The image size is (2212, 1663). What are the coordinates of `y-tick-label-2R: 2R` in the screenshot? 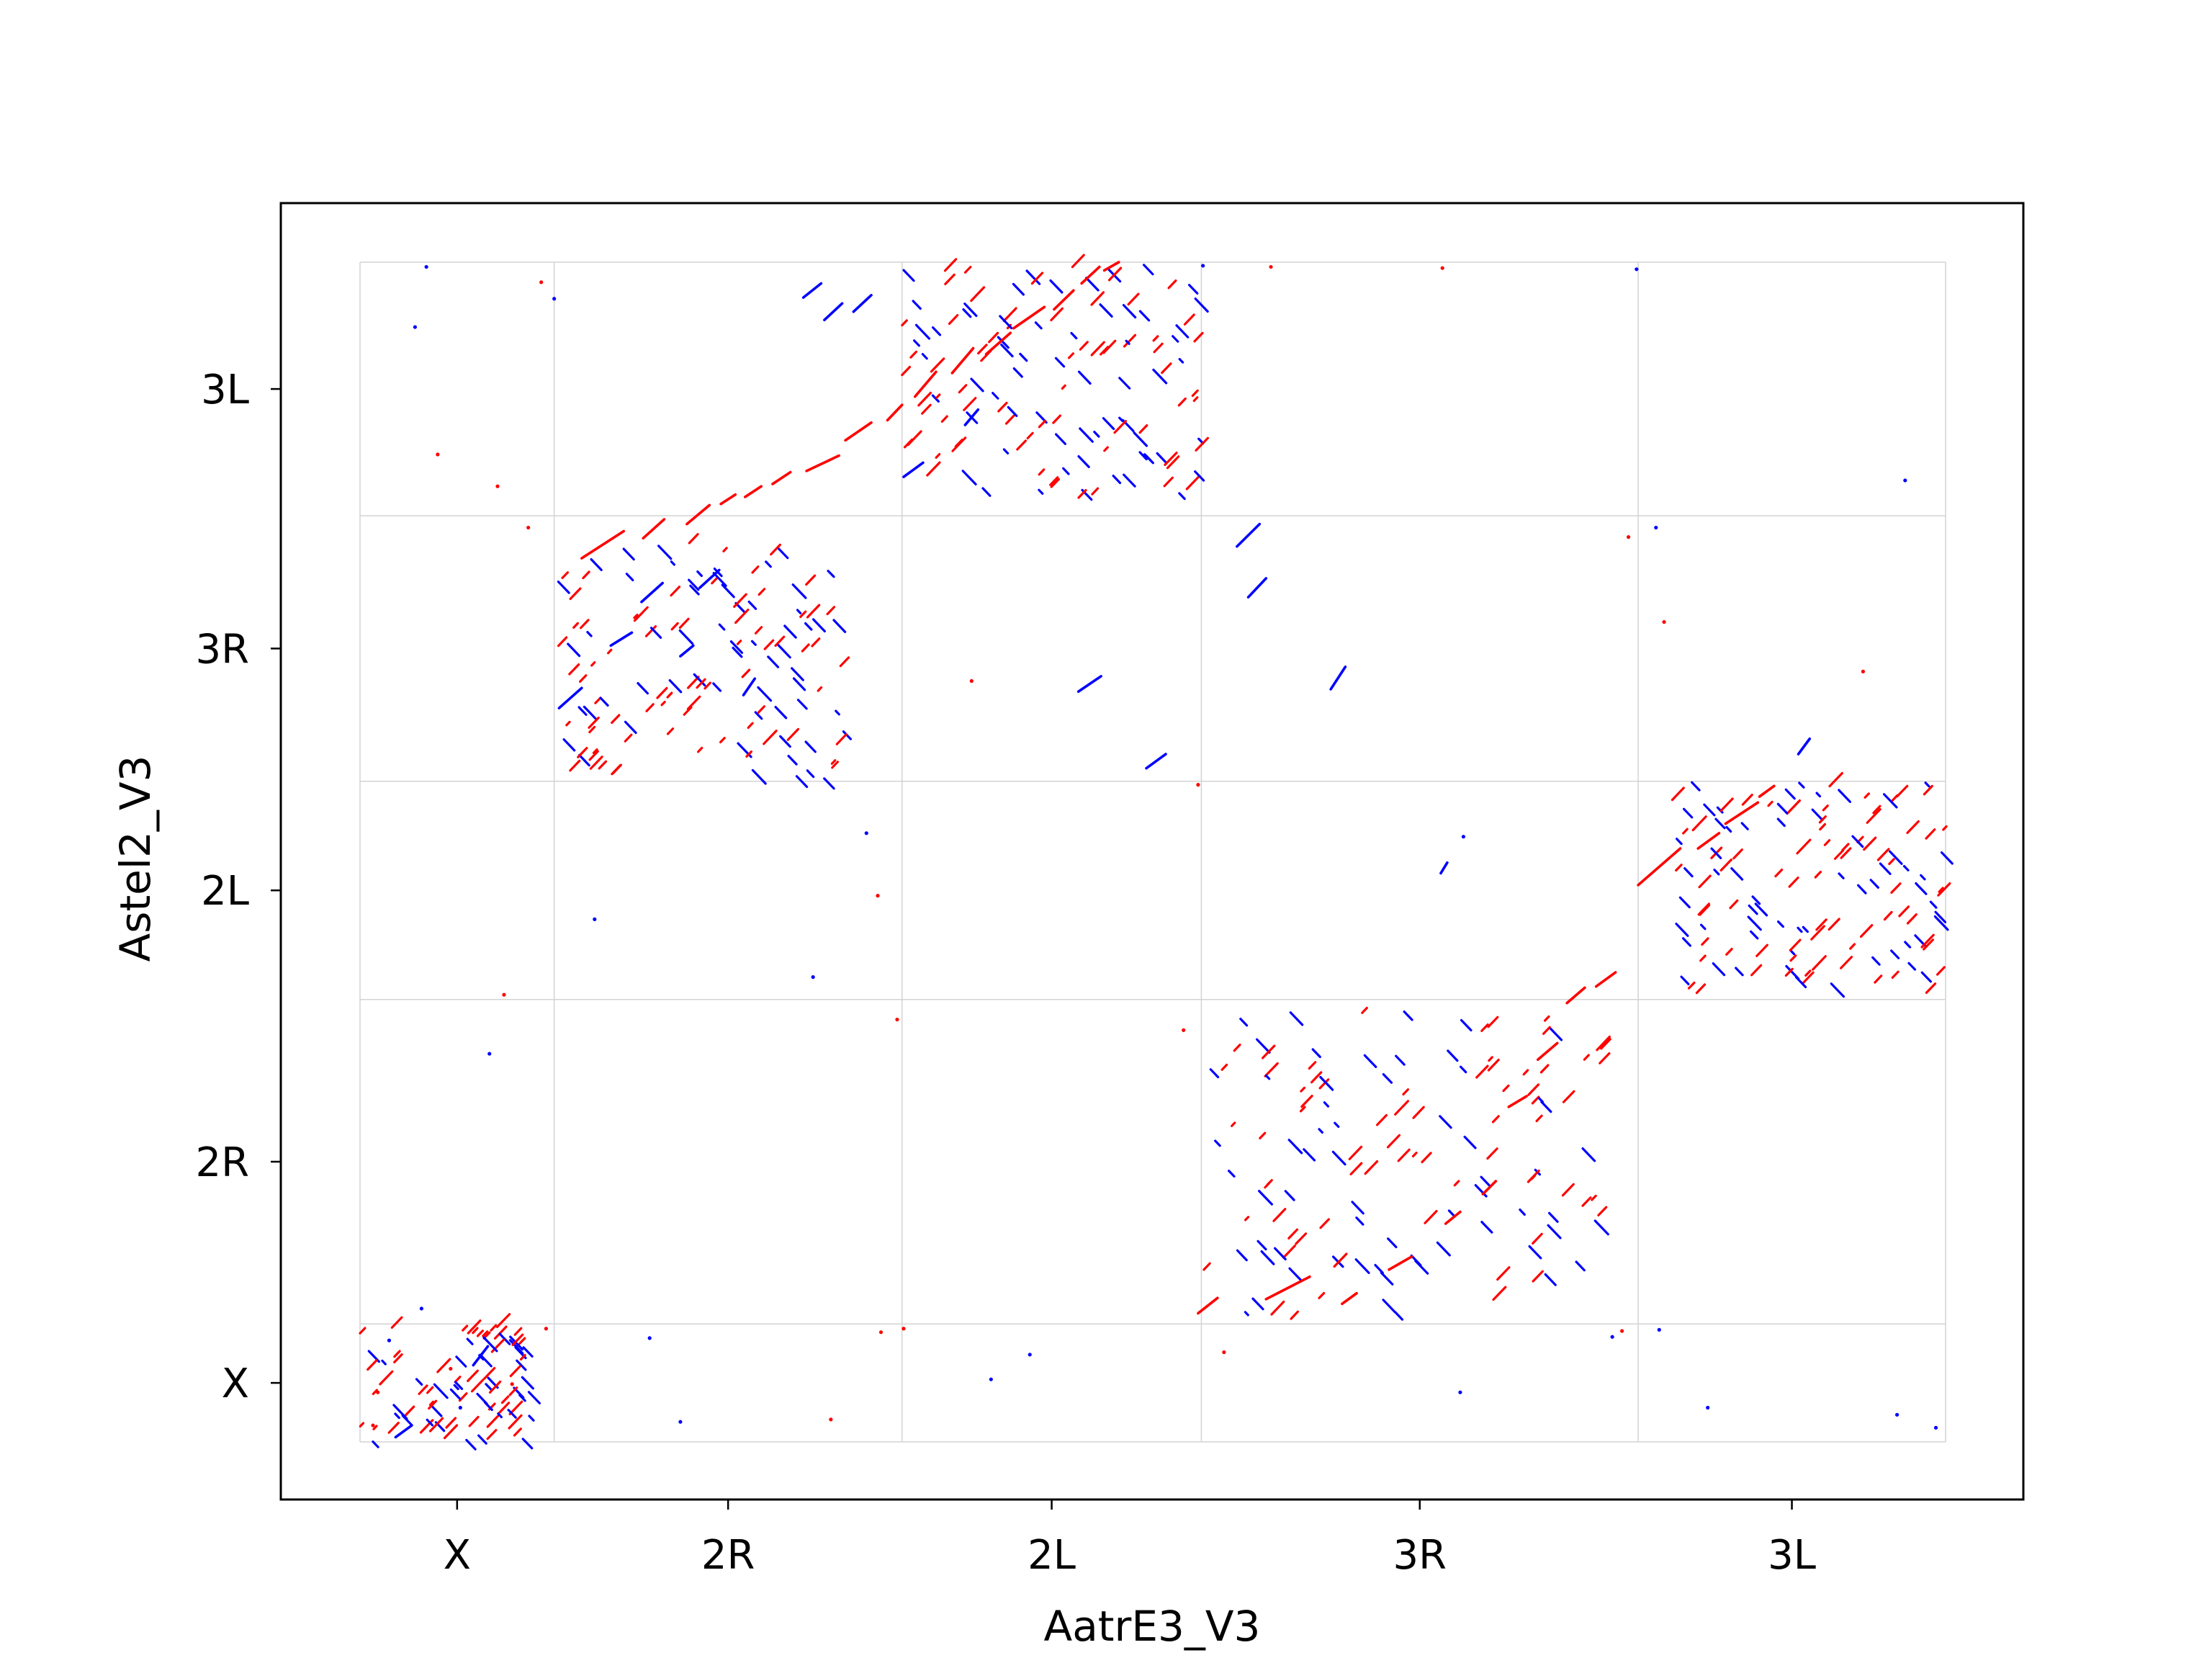 It's located at (222, 1162).